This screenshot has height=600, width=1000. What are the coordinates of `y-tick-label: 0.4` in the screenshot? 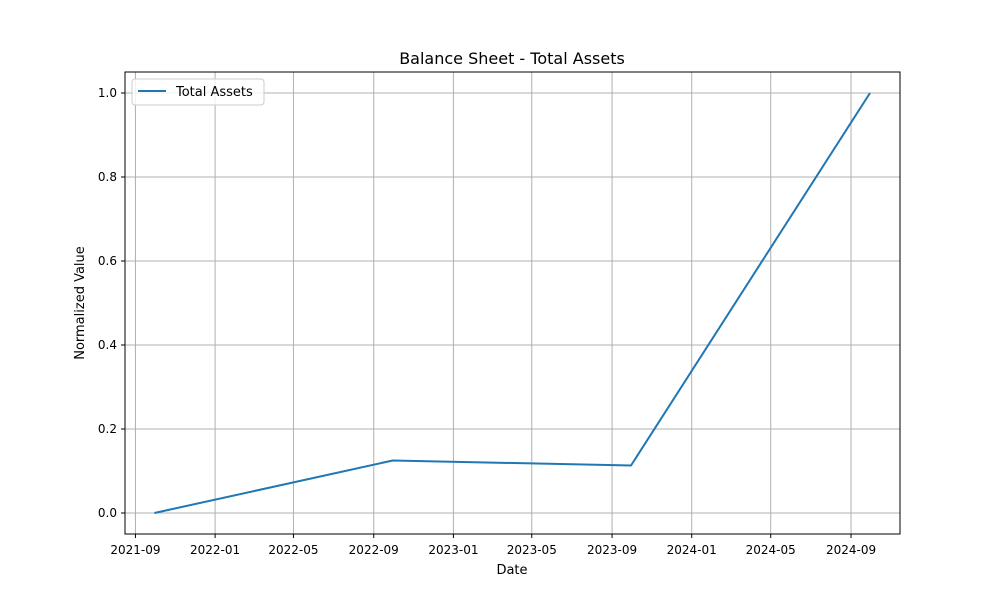 It's located at (107, 345).